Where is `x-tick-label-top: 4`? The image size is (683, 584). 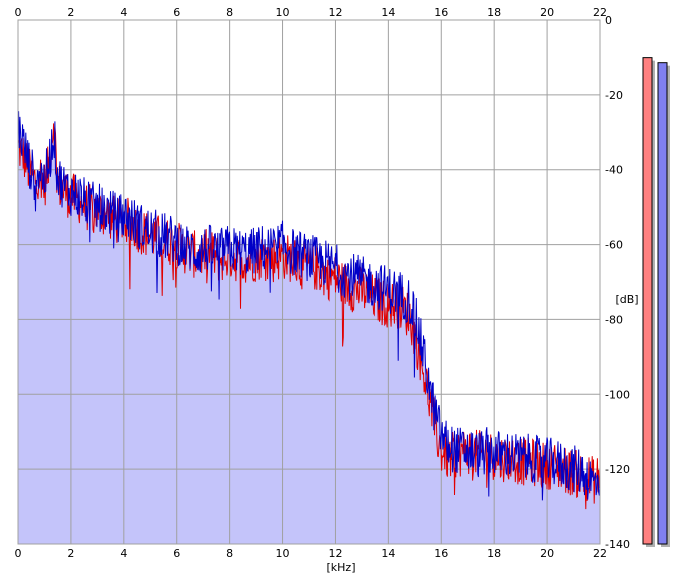 x-tick-label-top: 4 is located at coordinates (123, 12).